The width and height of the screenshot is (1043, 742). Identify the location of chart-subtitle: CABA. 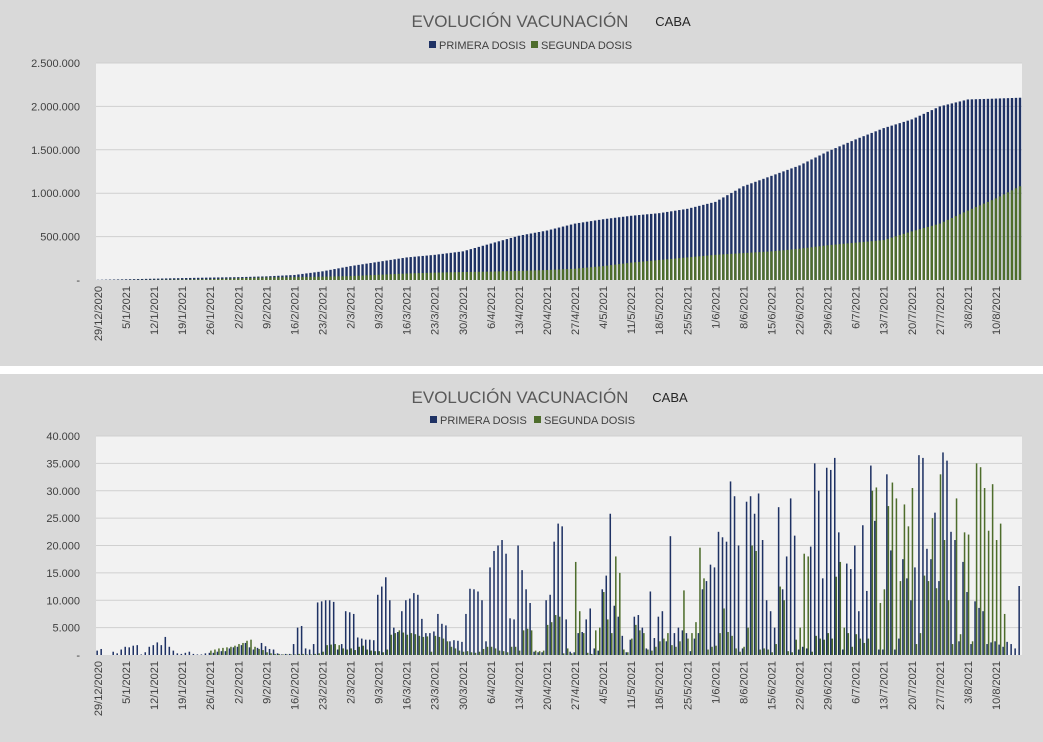
(673, 21).